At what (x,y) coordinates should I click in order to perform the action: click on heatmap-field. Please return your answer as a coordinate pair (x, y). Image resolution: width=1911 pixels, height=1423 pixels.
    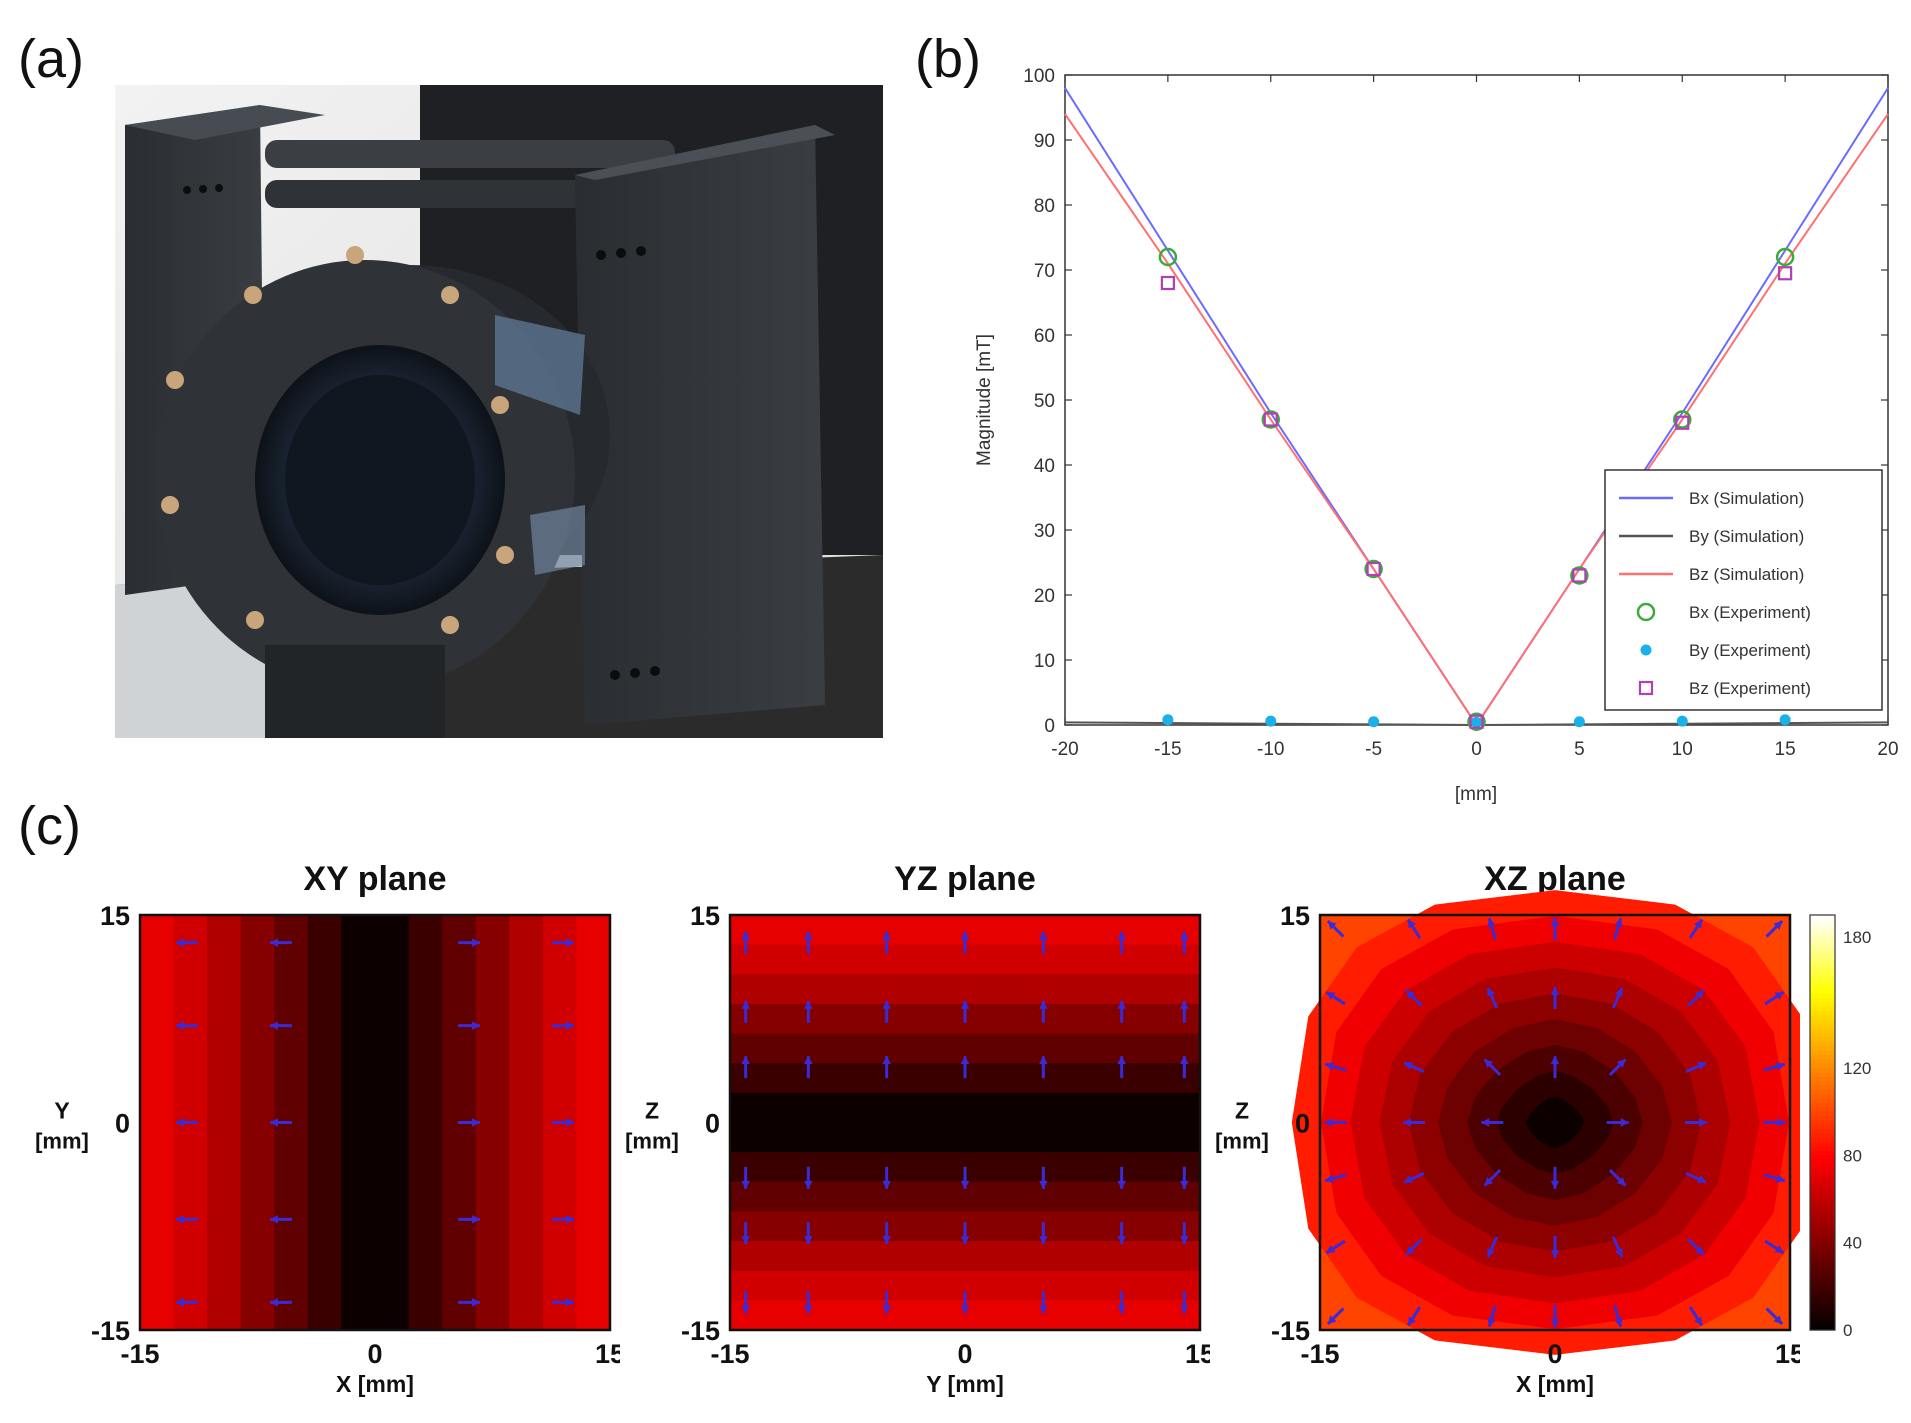
    Looking at the image, I should click on (965, 1123).